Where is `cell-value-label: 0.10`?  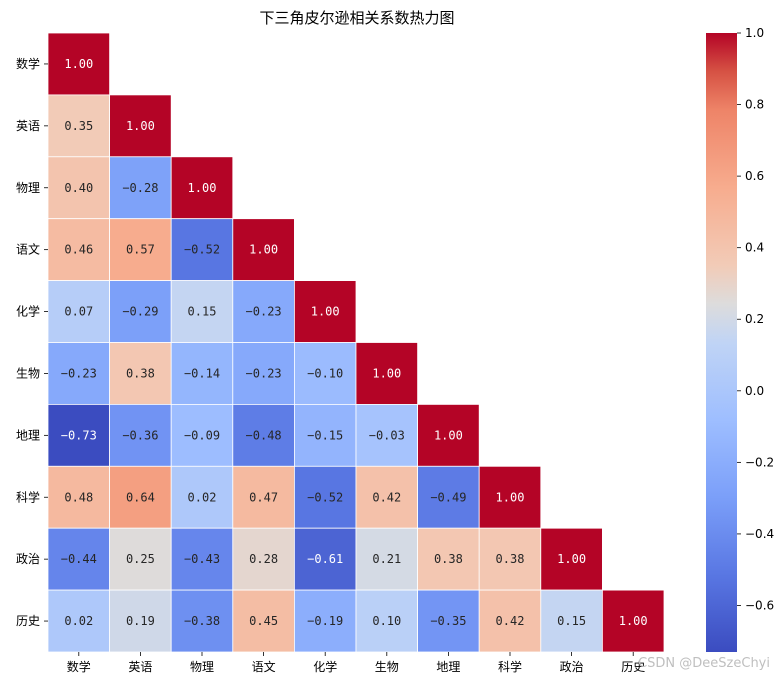 cell-value-label: 0.10 is located at coordinates (386, 621).